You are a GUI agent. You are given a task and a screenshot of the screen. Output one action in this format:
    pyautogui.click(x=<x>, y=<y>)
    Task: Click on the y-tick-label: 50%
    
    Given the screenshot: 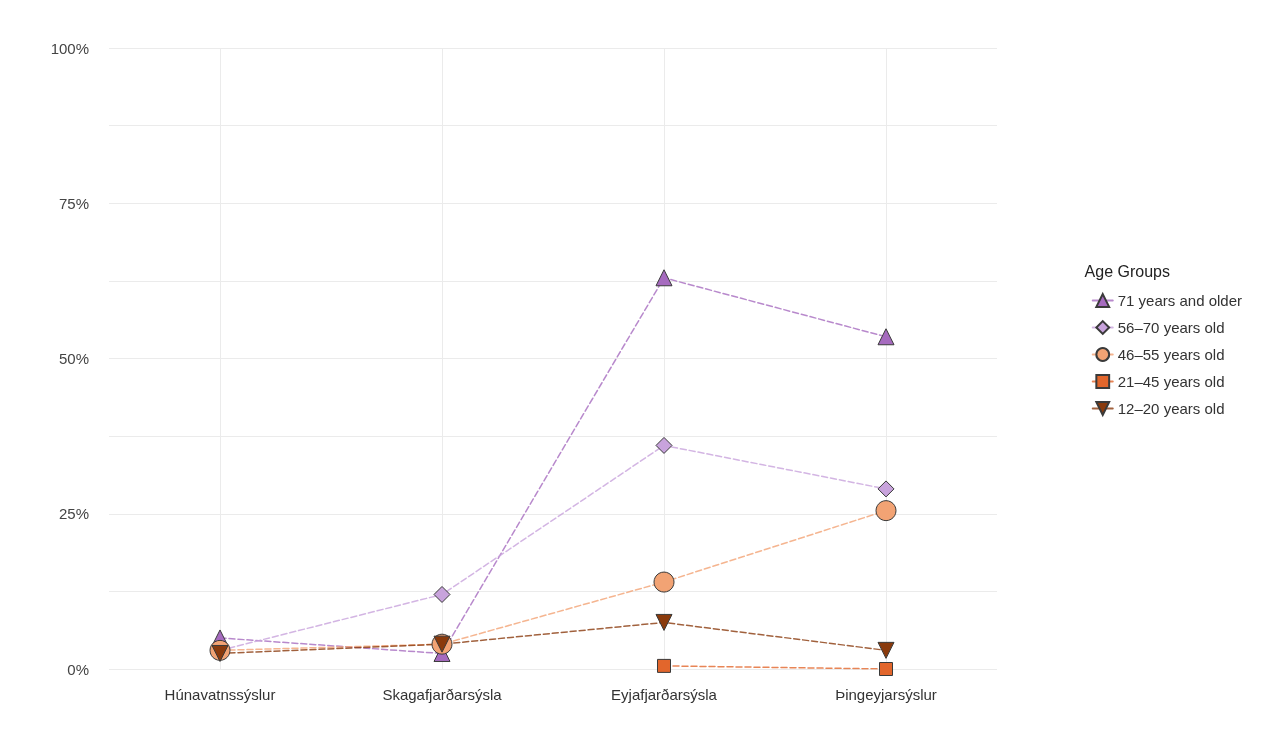 What is the action you would take?
    pyautogui.click(x=73, y=358)
    